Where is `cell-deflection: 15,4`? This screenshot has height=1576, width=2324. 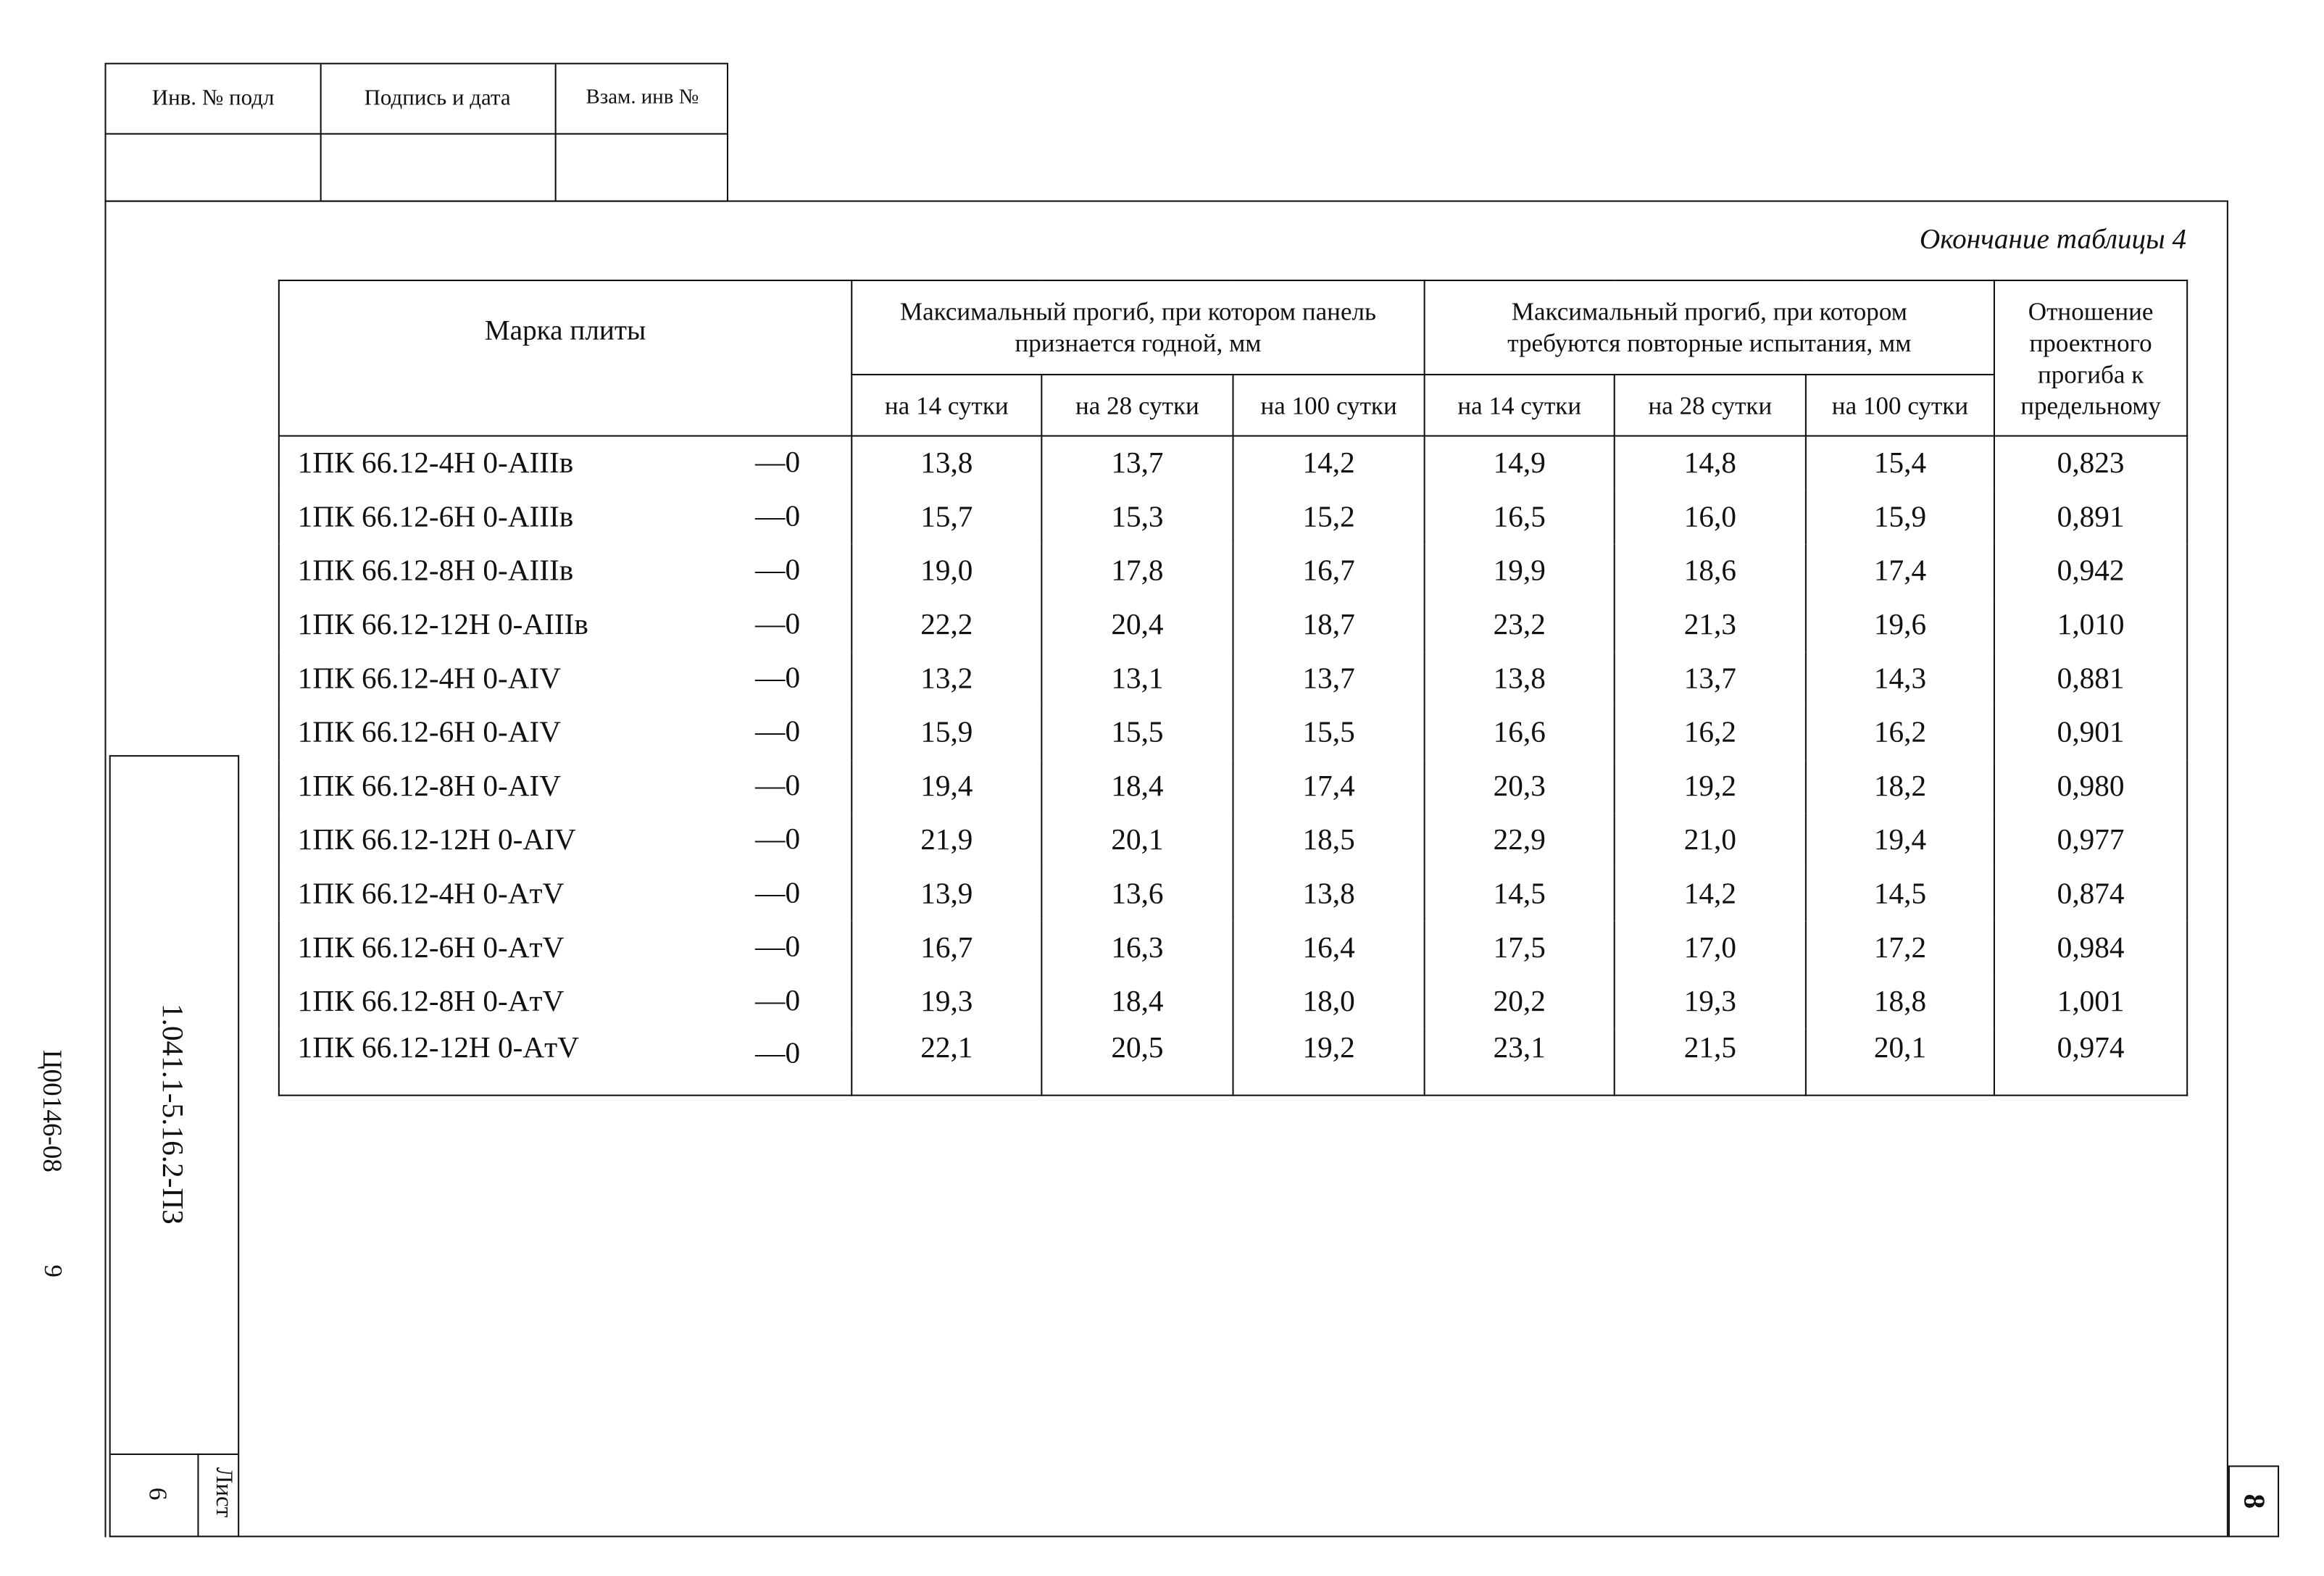
cell-deflection: 15,4 is located at coordinates (1900, 463).